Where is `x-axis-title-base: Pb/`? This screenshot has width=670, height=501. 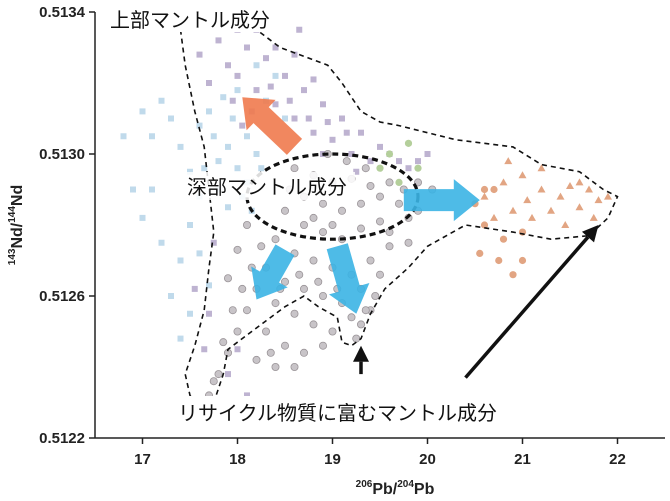
x-axis-title-base: Pb/ is located at coordinates (384, 489).